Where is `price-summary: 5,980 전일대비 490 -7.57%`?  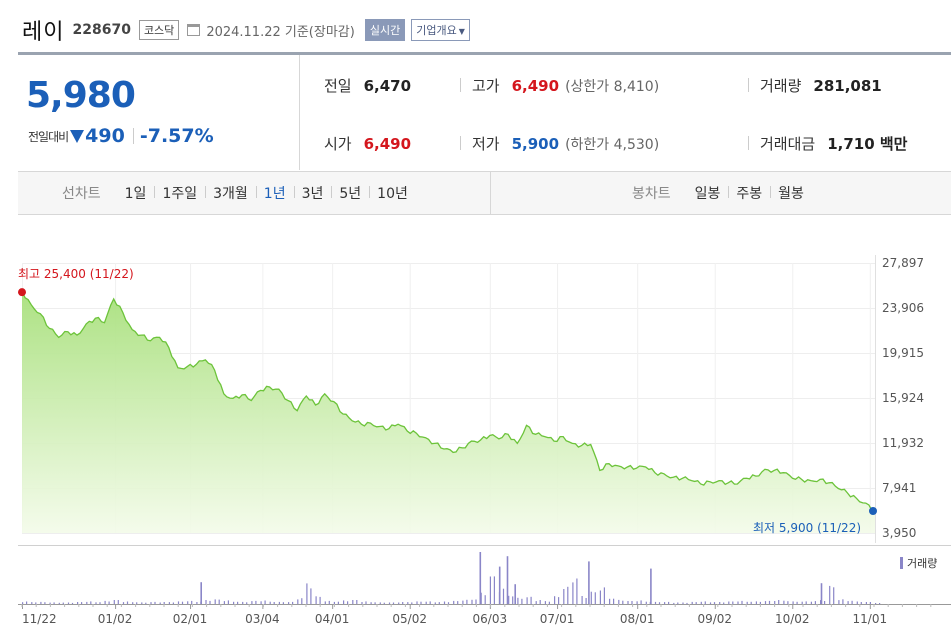 price-summary: 5,980 전일대비 490 -7.57% is located at coordinates (159, 112).